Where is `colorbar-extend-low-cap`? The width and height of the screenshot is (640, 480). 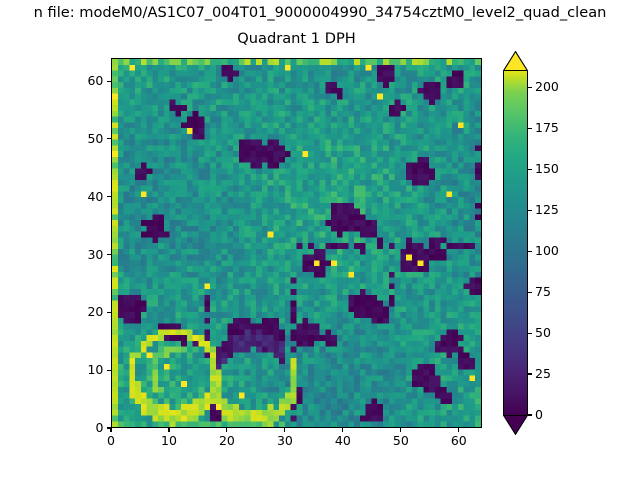
colorbar-extend-low-cap is located at coordinates (515, 425).